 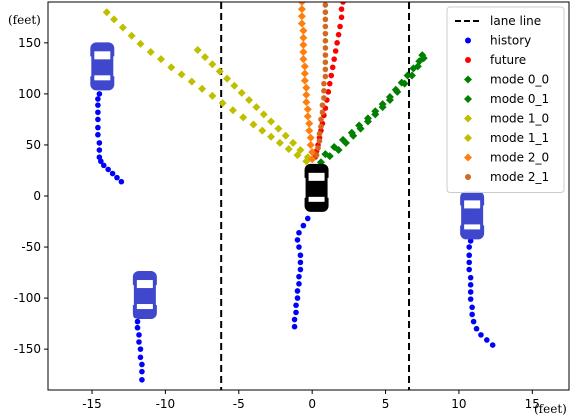 I want to click on x-tick-label: -15, so click(x=92, y=404).